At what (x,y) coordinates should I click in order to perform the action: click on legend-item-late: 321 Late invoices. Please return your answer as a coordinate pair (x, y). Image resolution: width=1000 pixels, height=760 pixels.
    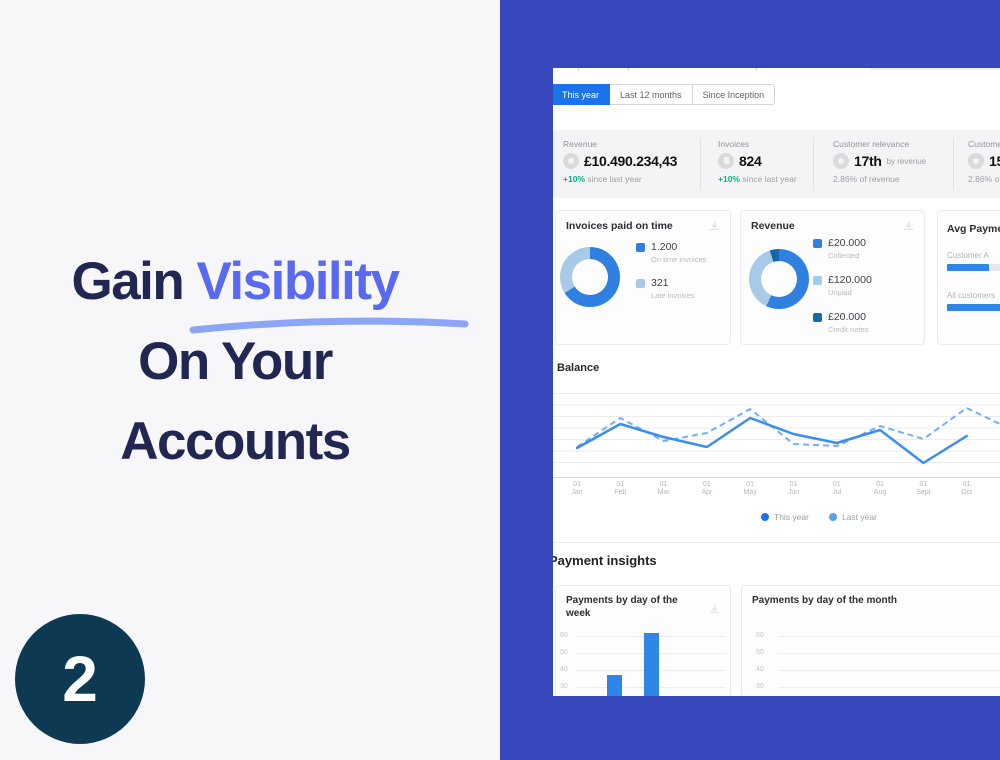
    Looking at the image, I should click on (665, 288).